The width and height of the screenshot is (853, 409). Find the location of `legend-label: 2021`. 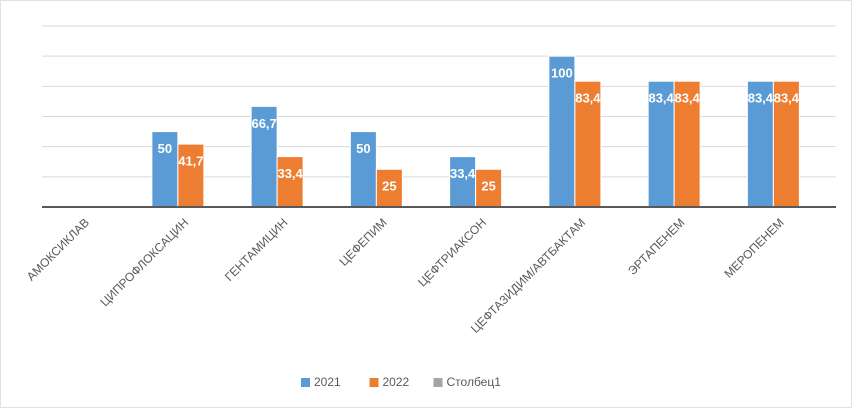

legend-label: 2021 is located at coordinates (327, 382).